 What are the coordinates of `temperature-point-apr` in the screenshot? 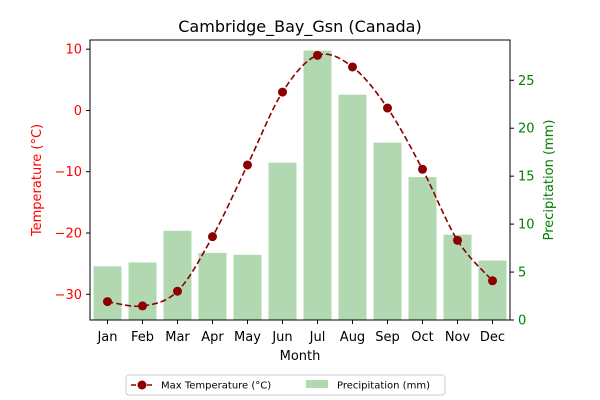 It's located at (212, 237).